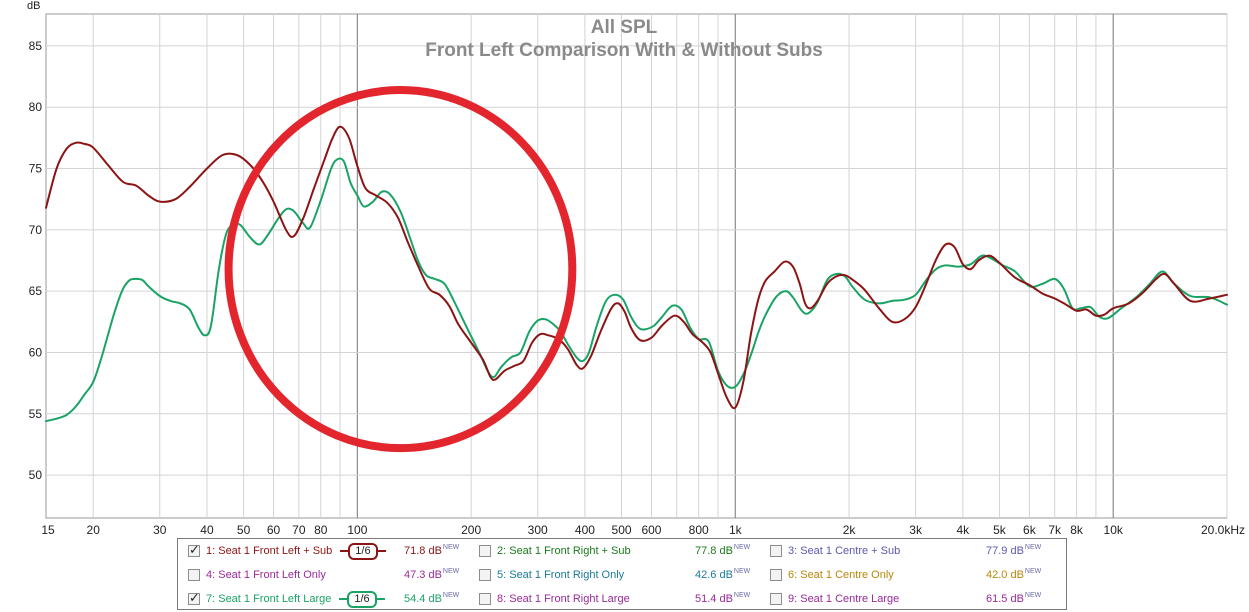 This screenshot has width=1249, height=612. What do you see at coordinates (714, 575) in the screenshot?
I see `value-text: 42.6 dB` at bounding box center [714, 575].